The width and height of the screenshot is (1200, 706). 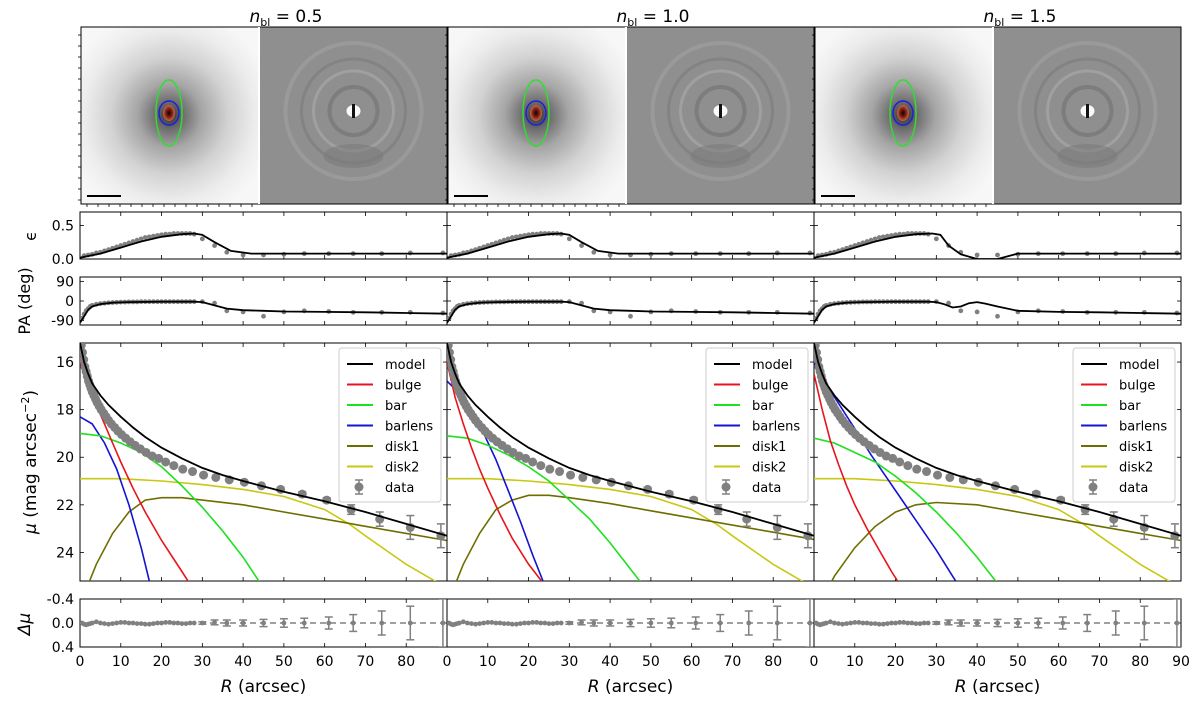 I want to click on legend-label-data: data, so click(x=399, y=488).